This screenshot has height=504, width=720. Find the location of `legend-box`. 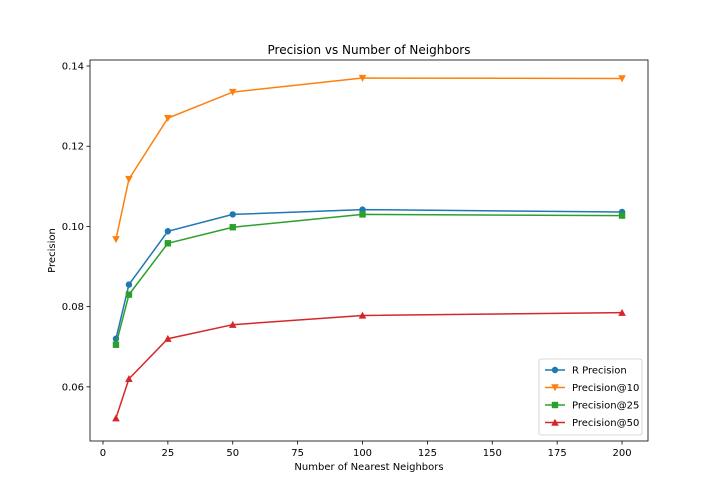

legend-box is located at coordinates (590, 397).